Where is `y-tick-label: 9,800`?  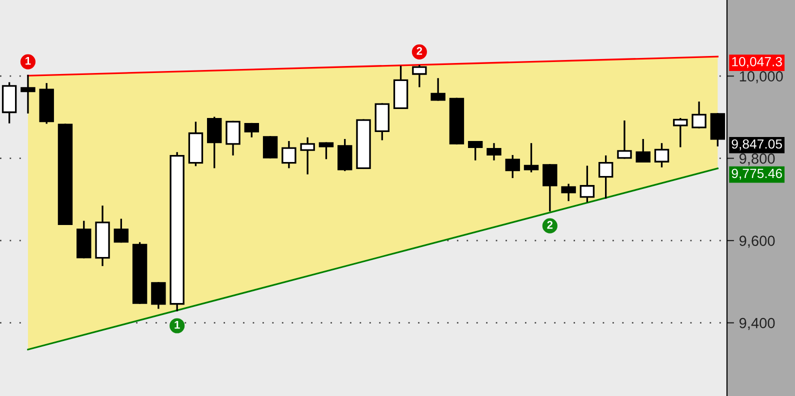 y-tick-label: 9,800 is located at coordinates (757, 159).